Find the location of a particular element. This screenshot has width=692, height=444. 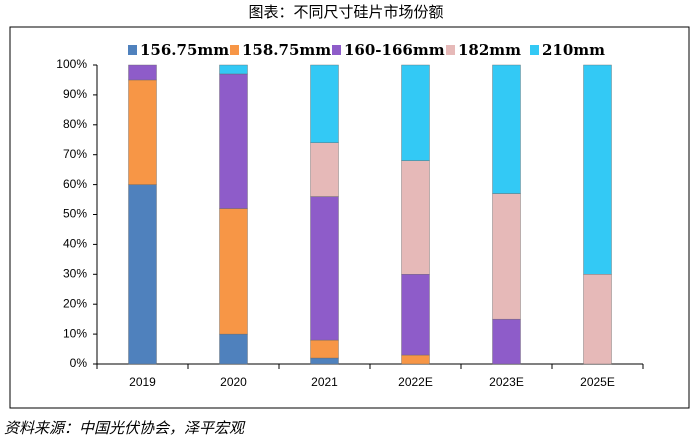

x-tick-label: 2023E is located at coordinates (506, 382).